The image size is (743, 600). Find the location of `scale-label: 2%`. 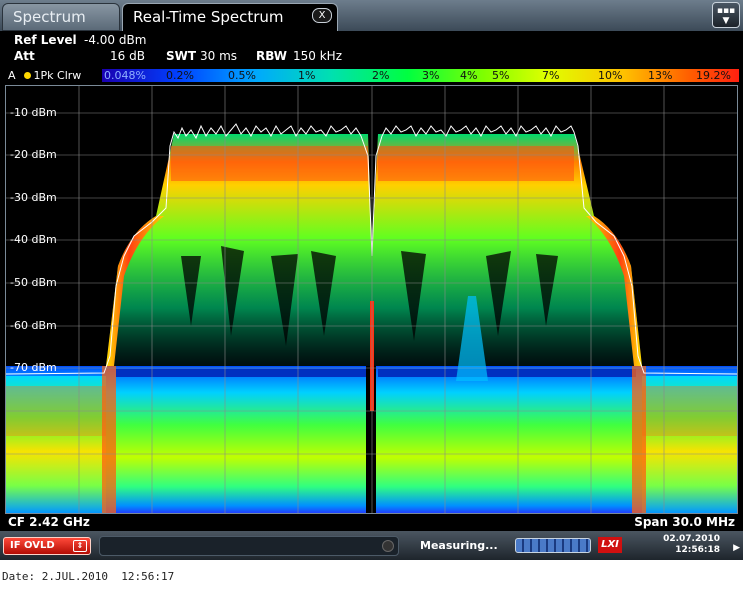

scale-label: 2% is located at coordinates (381, 75).